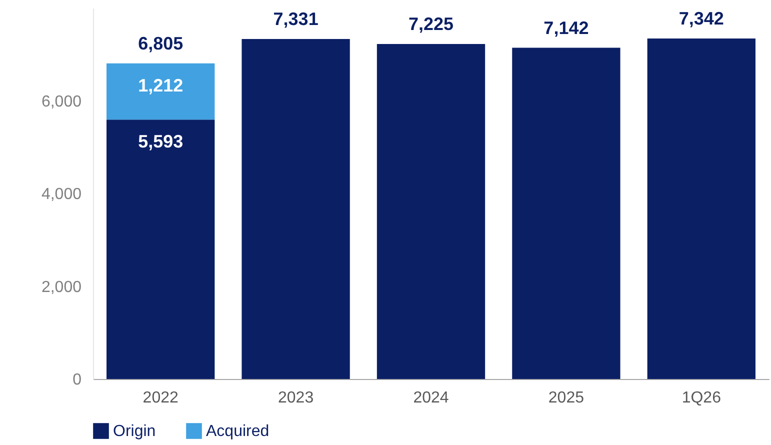 Image resolution: width=771 pixels, height=445 pixels. I want to click on y-tick-label: 4,000, so click(61, 194).